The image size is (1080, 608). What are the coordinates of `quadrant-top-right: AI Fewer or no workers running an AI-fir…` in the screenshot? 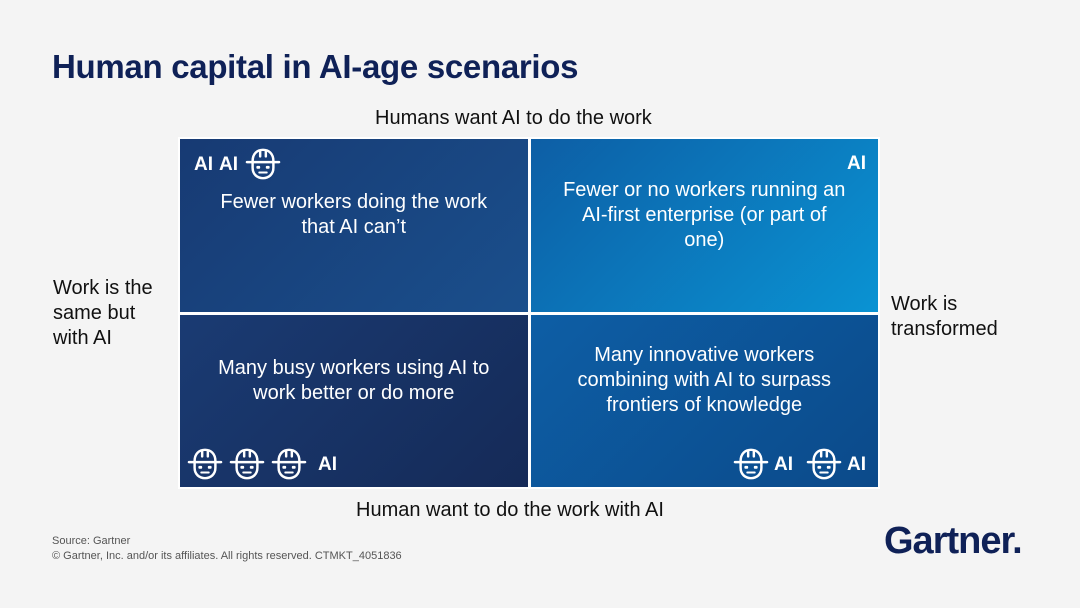 It's located at (704, 225).